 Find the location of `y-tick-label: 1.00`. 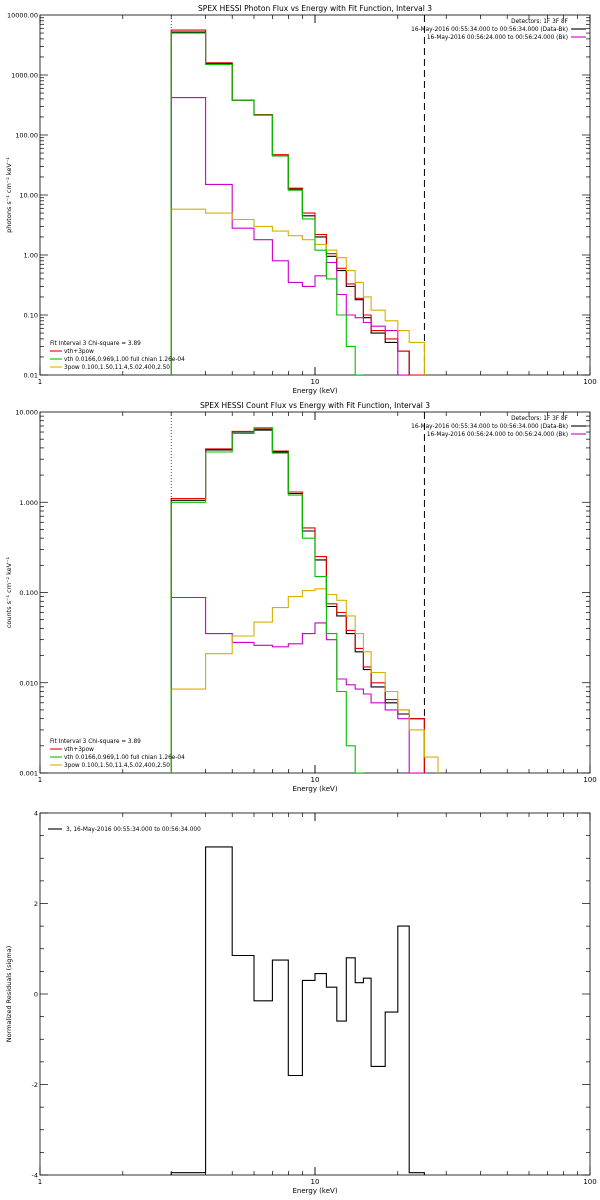

y-tick-label: 1.00 is located at coordinates (31, 256).